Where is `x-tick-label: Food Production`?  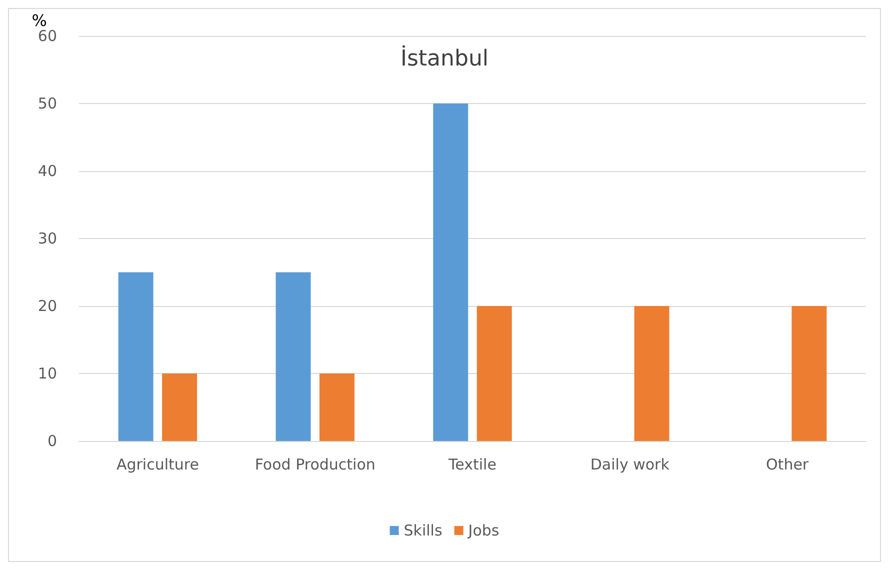
x-tick-label: Food Production is located at coordinates (315, 465).